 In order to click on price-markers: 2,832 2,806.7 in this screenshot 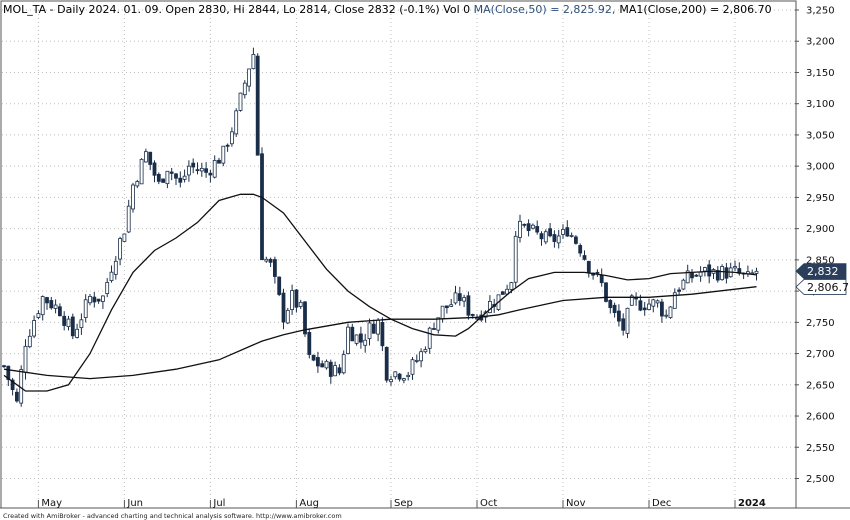, I will do `click(822, 279)`.